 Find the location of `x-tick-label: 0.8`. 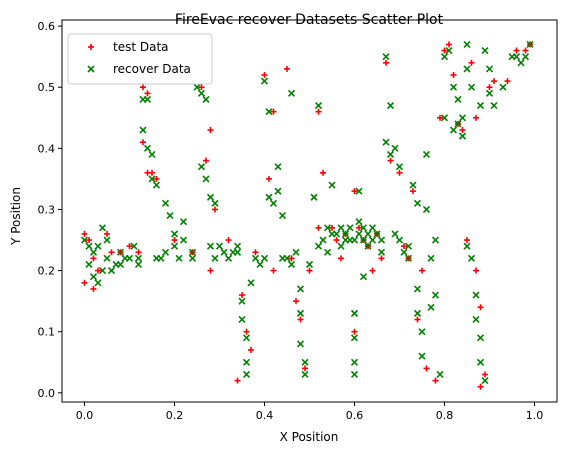

x-tick-label: 0.8 is located at coordinates (445, 415).